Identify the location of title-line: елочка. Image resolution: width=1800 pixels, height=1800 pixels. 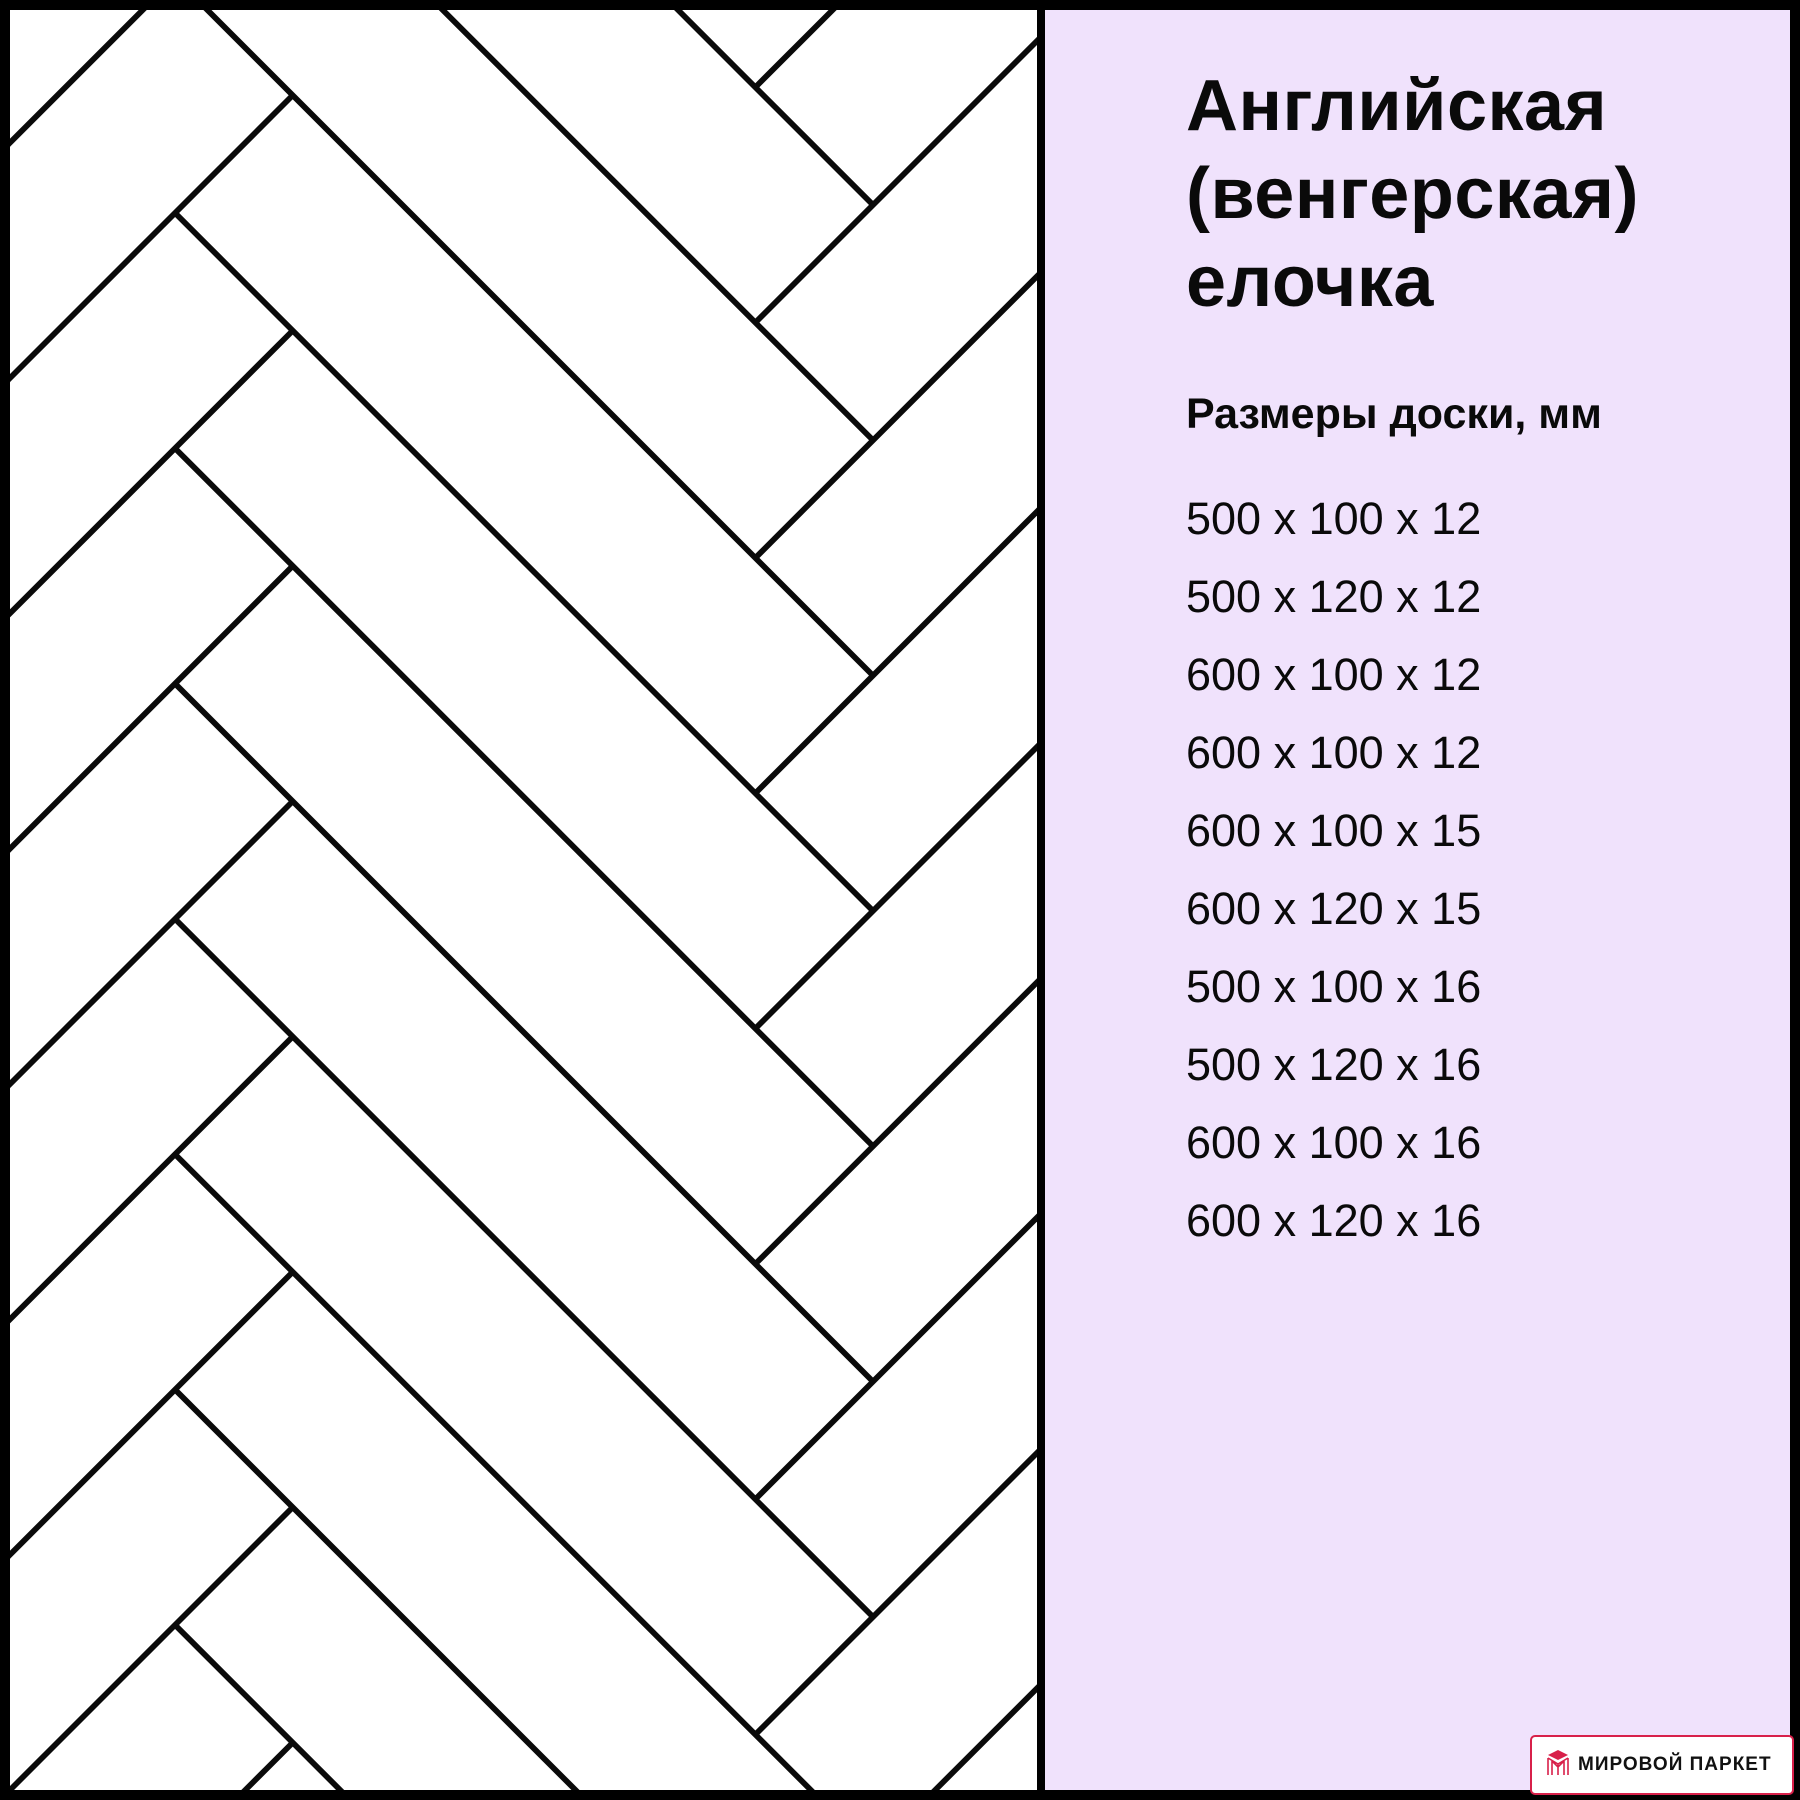
(1310, 282).